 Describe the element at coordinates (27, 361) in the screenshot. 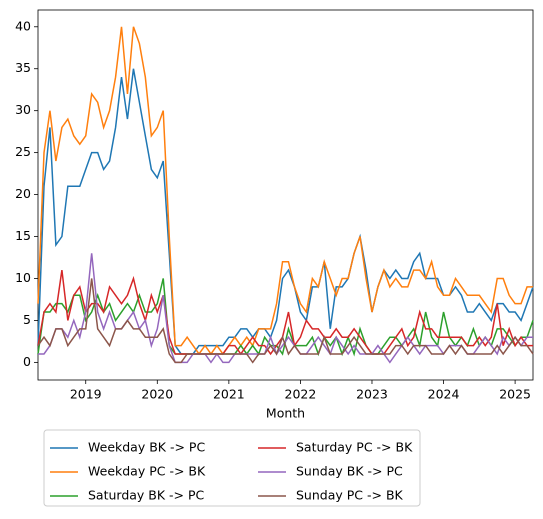

I see `y-tick-label: 0` at that location.